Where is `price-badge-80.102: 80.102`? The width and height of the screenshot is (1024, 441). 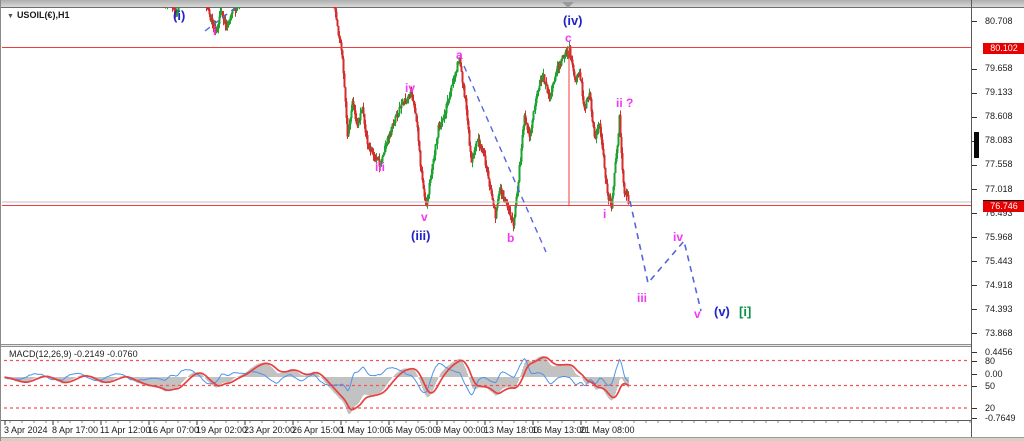 price-badge-80.102: 80.102 is located at coordinates (1003, 49).